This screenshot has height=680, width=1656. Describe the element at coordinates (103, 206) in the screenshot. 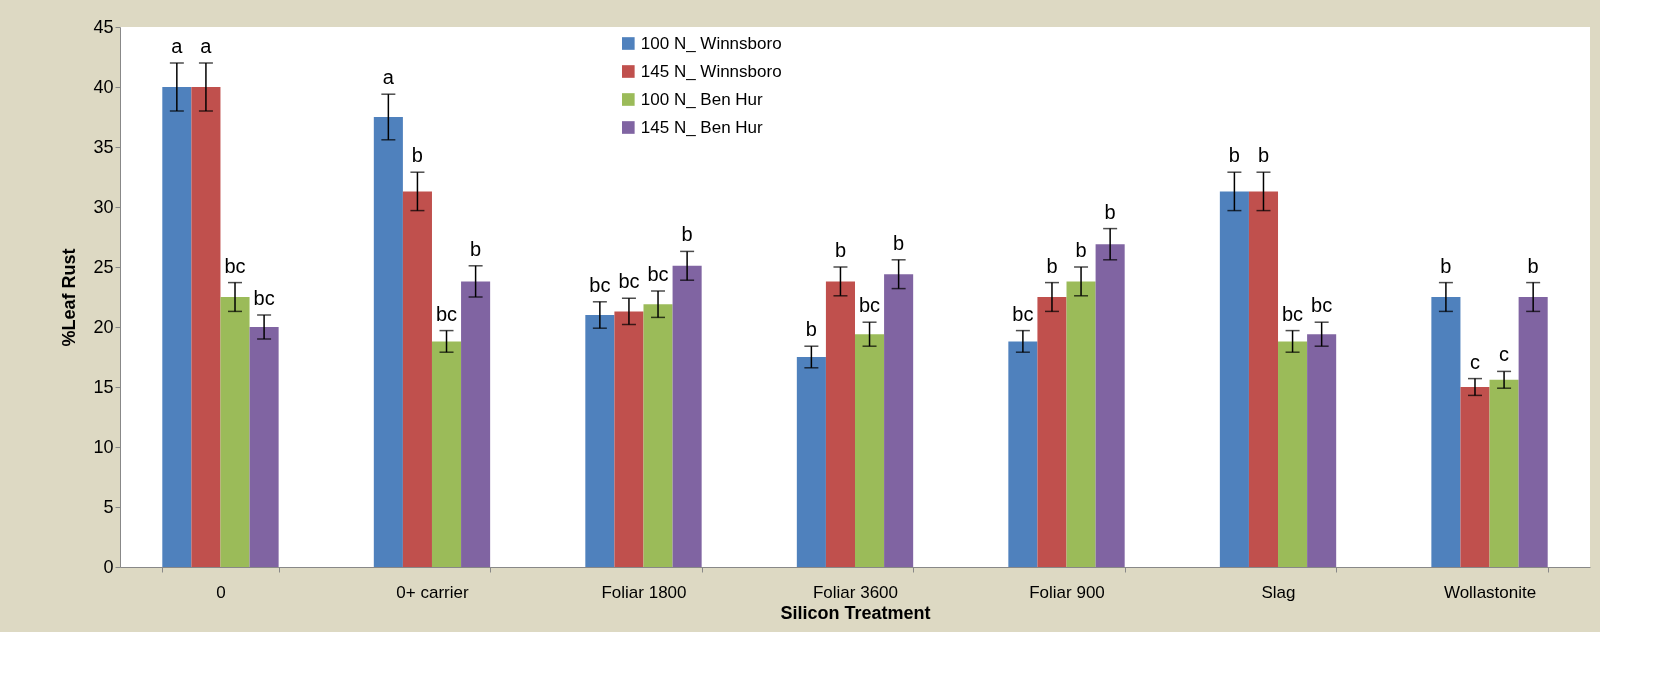

I see `y-tick-label: 30` at that location.